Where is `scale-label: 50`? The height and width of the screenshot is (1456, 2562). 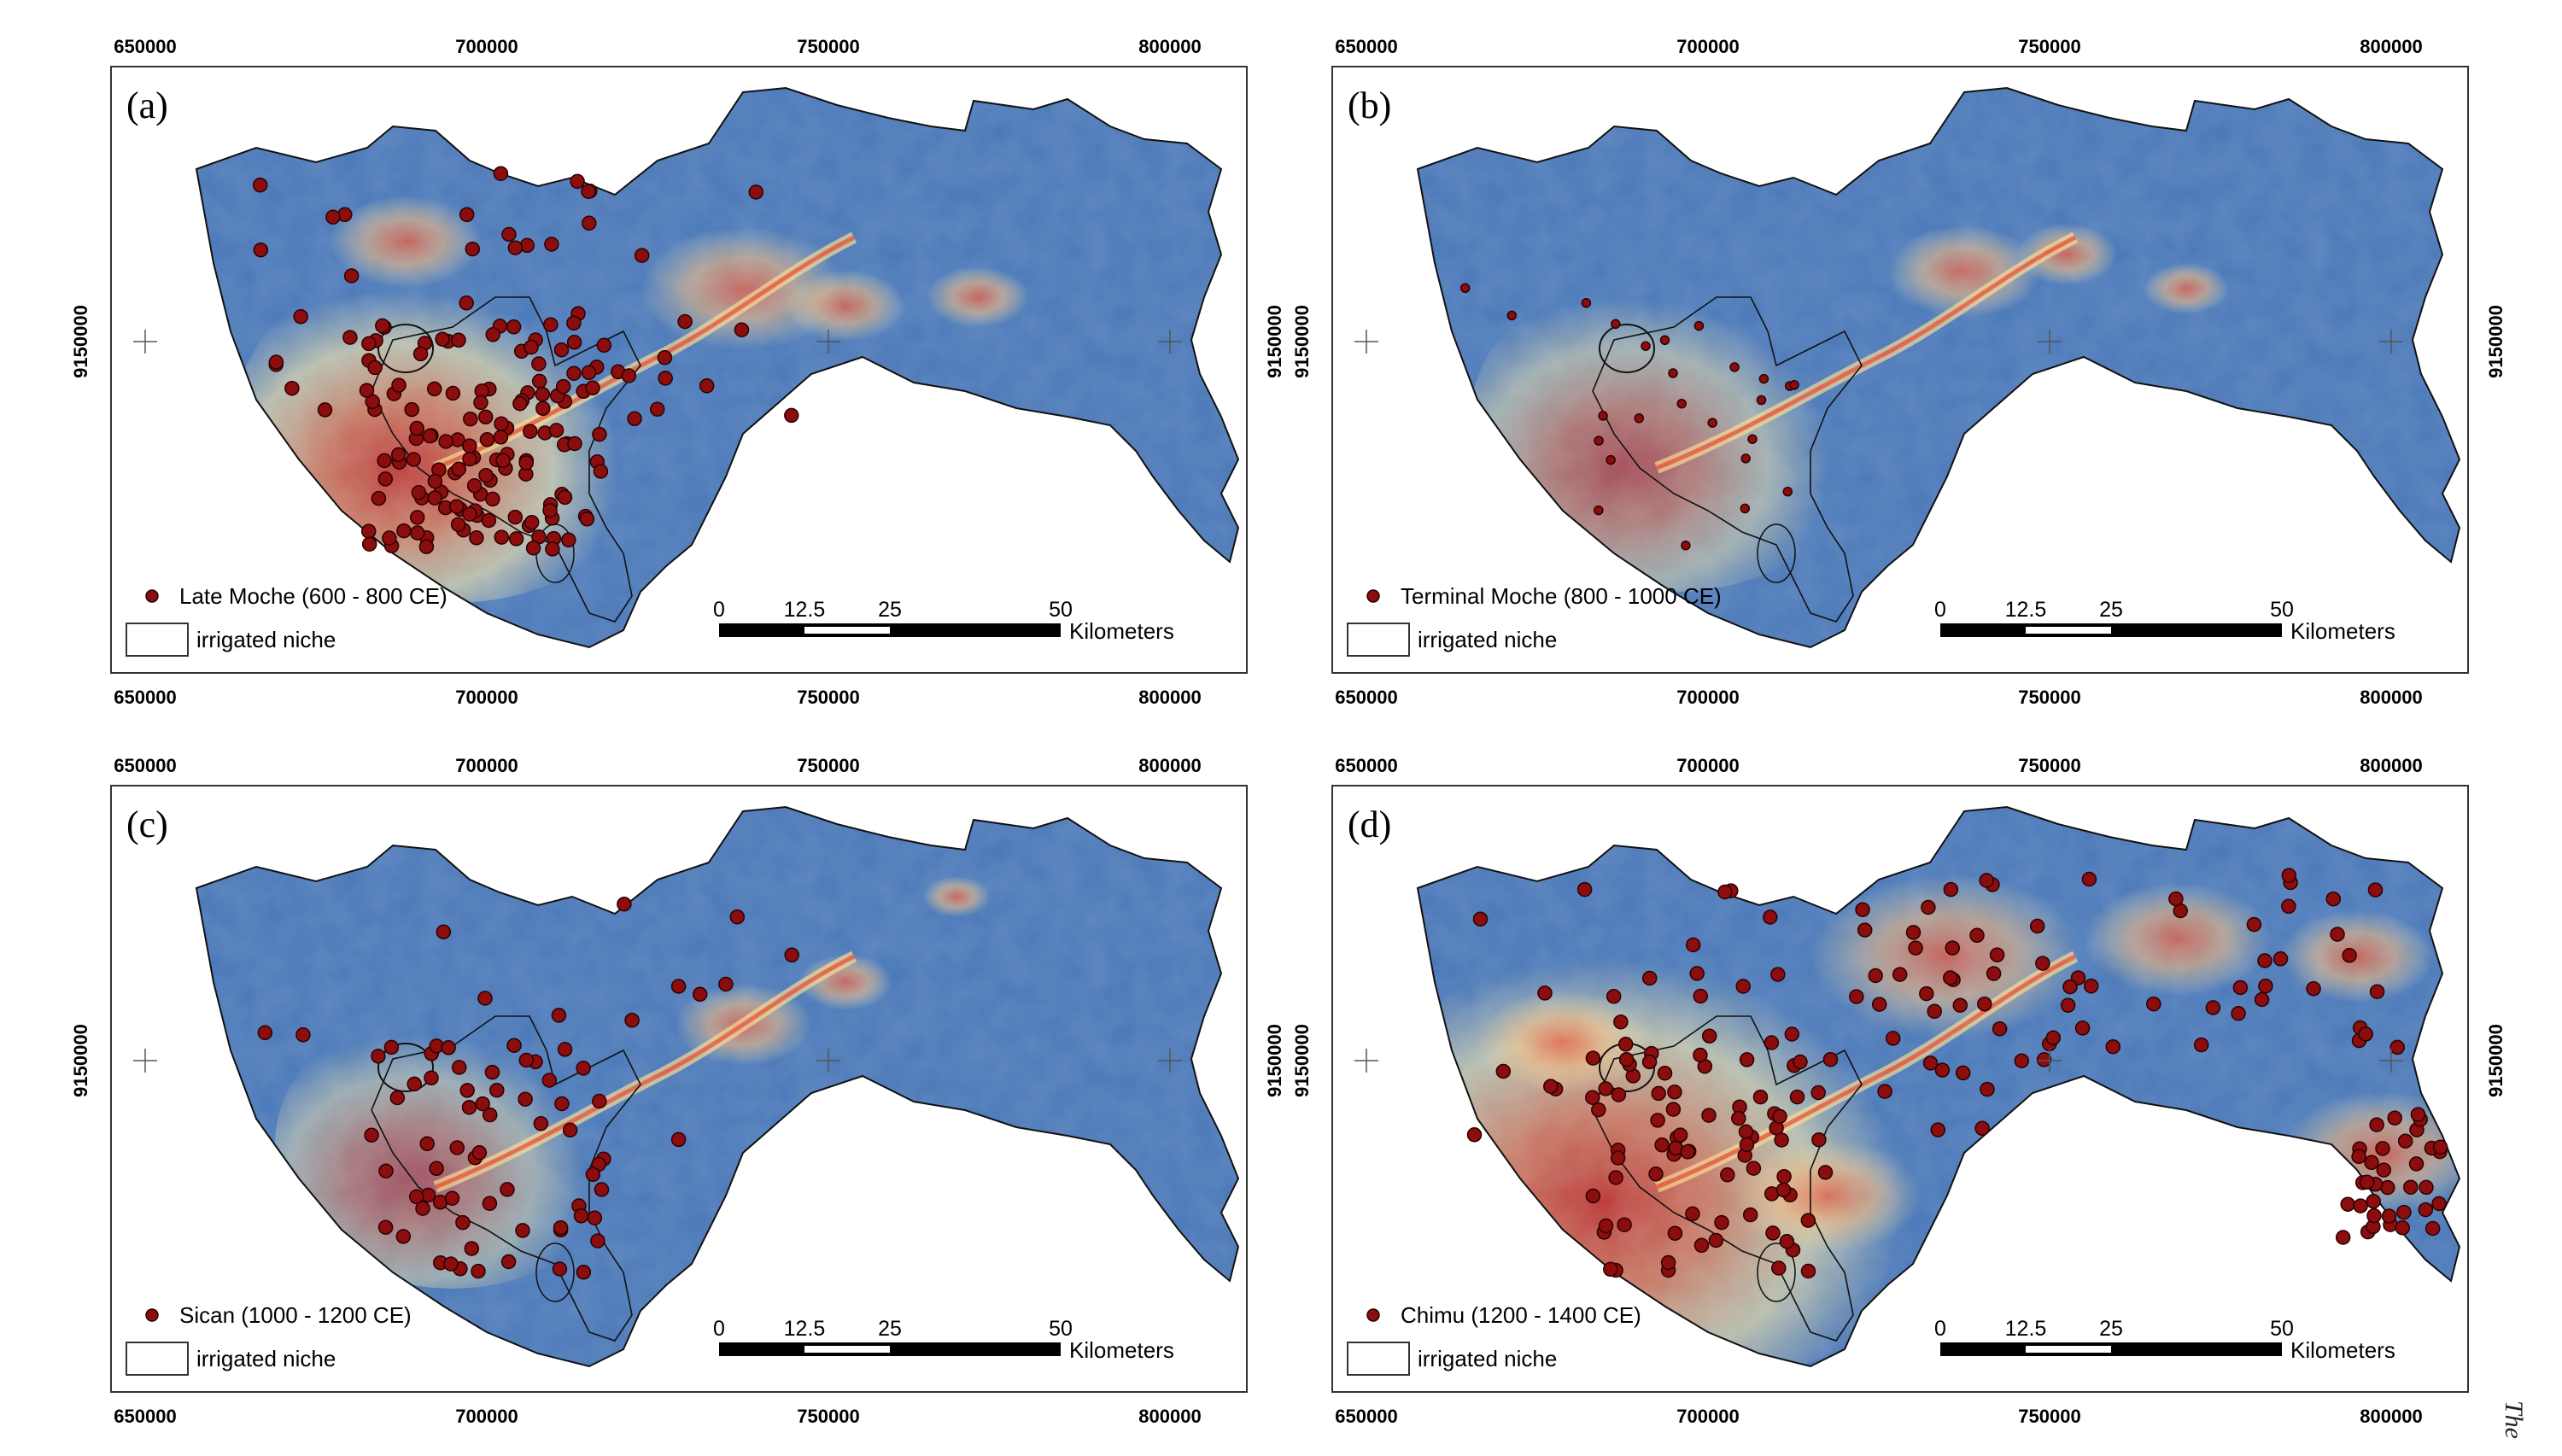
scale-label: 50 is located at coordinates (2282, 610).